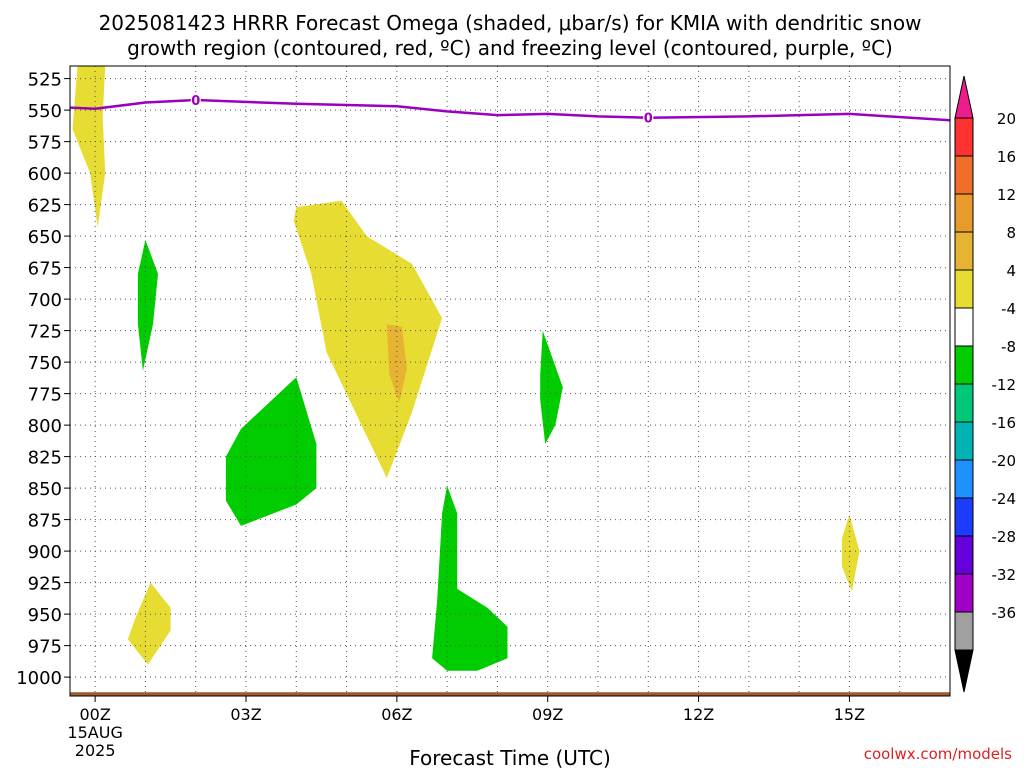  I want to click on y-tick-label: 775, so click(45, 395).